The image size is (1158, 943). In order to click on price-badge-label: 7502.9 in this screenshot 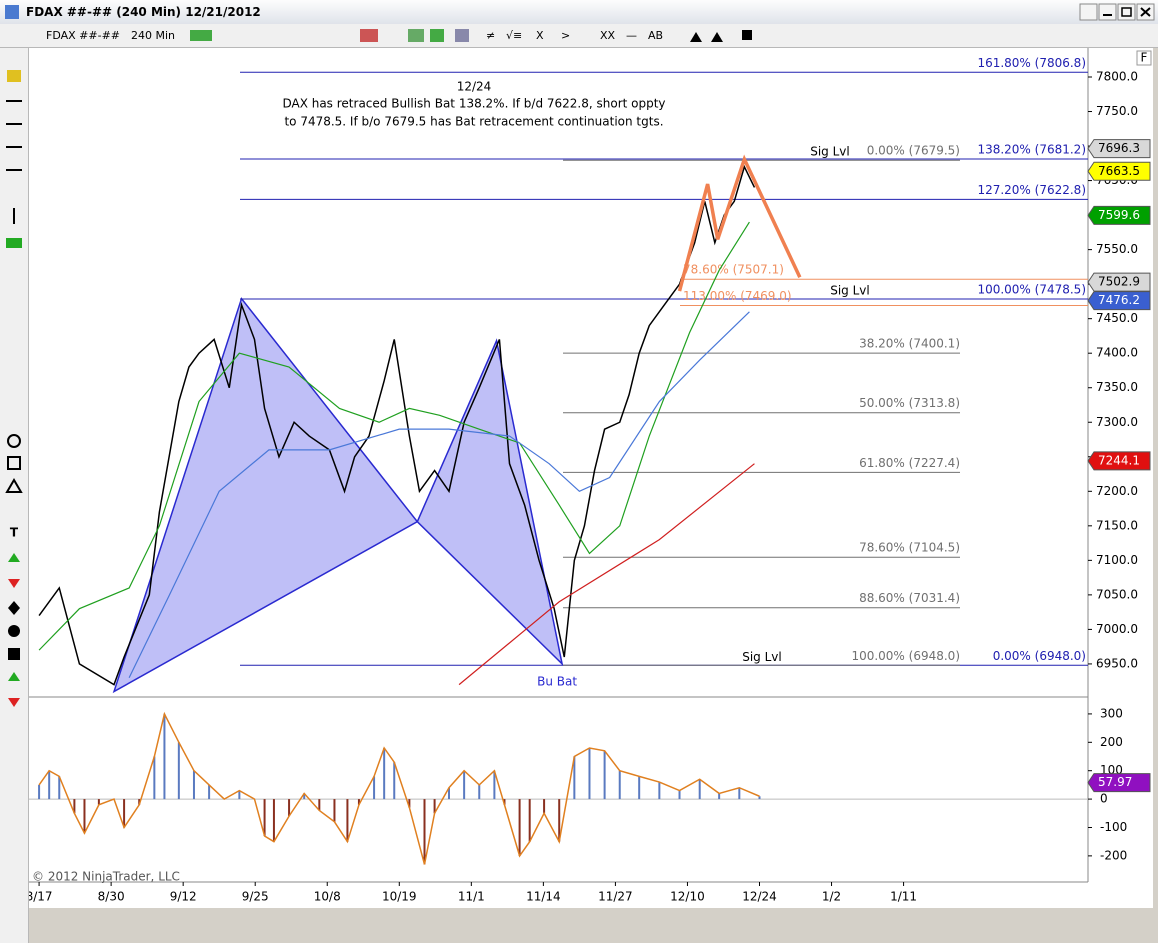, I will do `click(1119, 282)`.